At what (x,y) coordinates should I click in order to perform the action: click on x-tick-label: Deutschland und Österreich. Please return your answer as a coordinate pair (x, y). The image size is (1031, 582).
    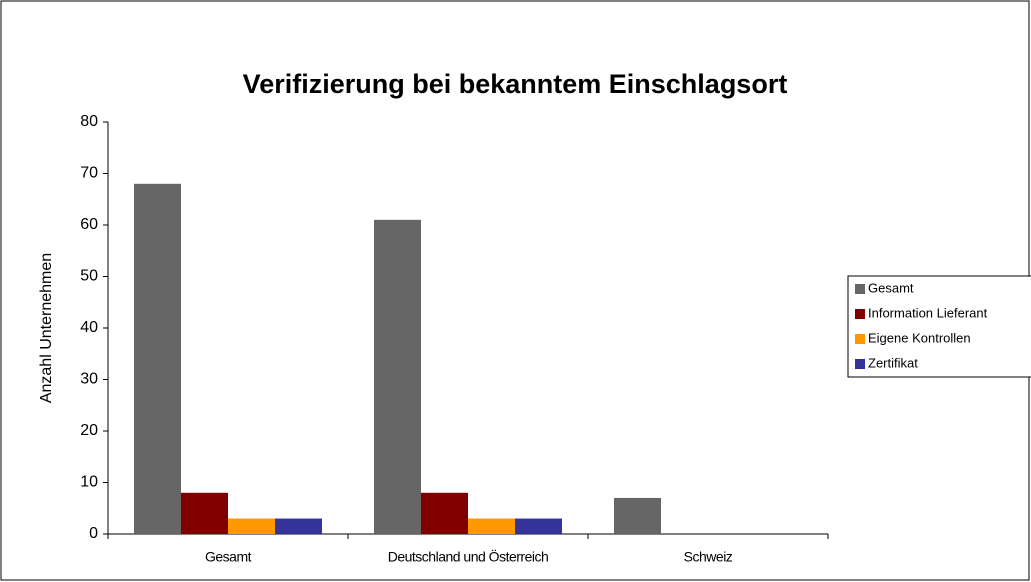
    Looking at the image, I should click on (468, 556).